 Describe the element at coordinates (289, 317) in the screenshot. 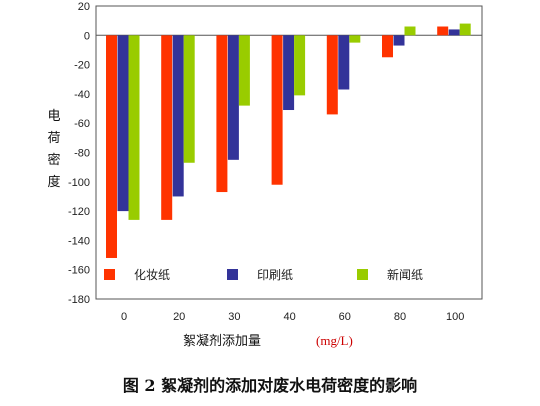

I see `x-tick-label: 40` at that location.